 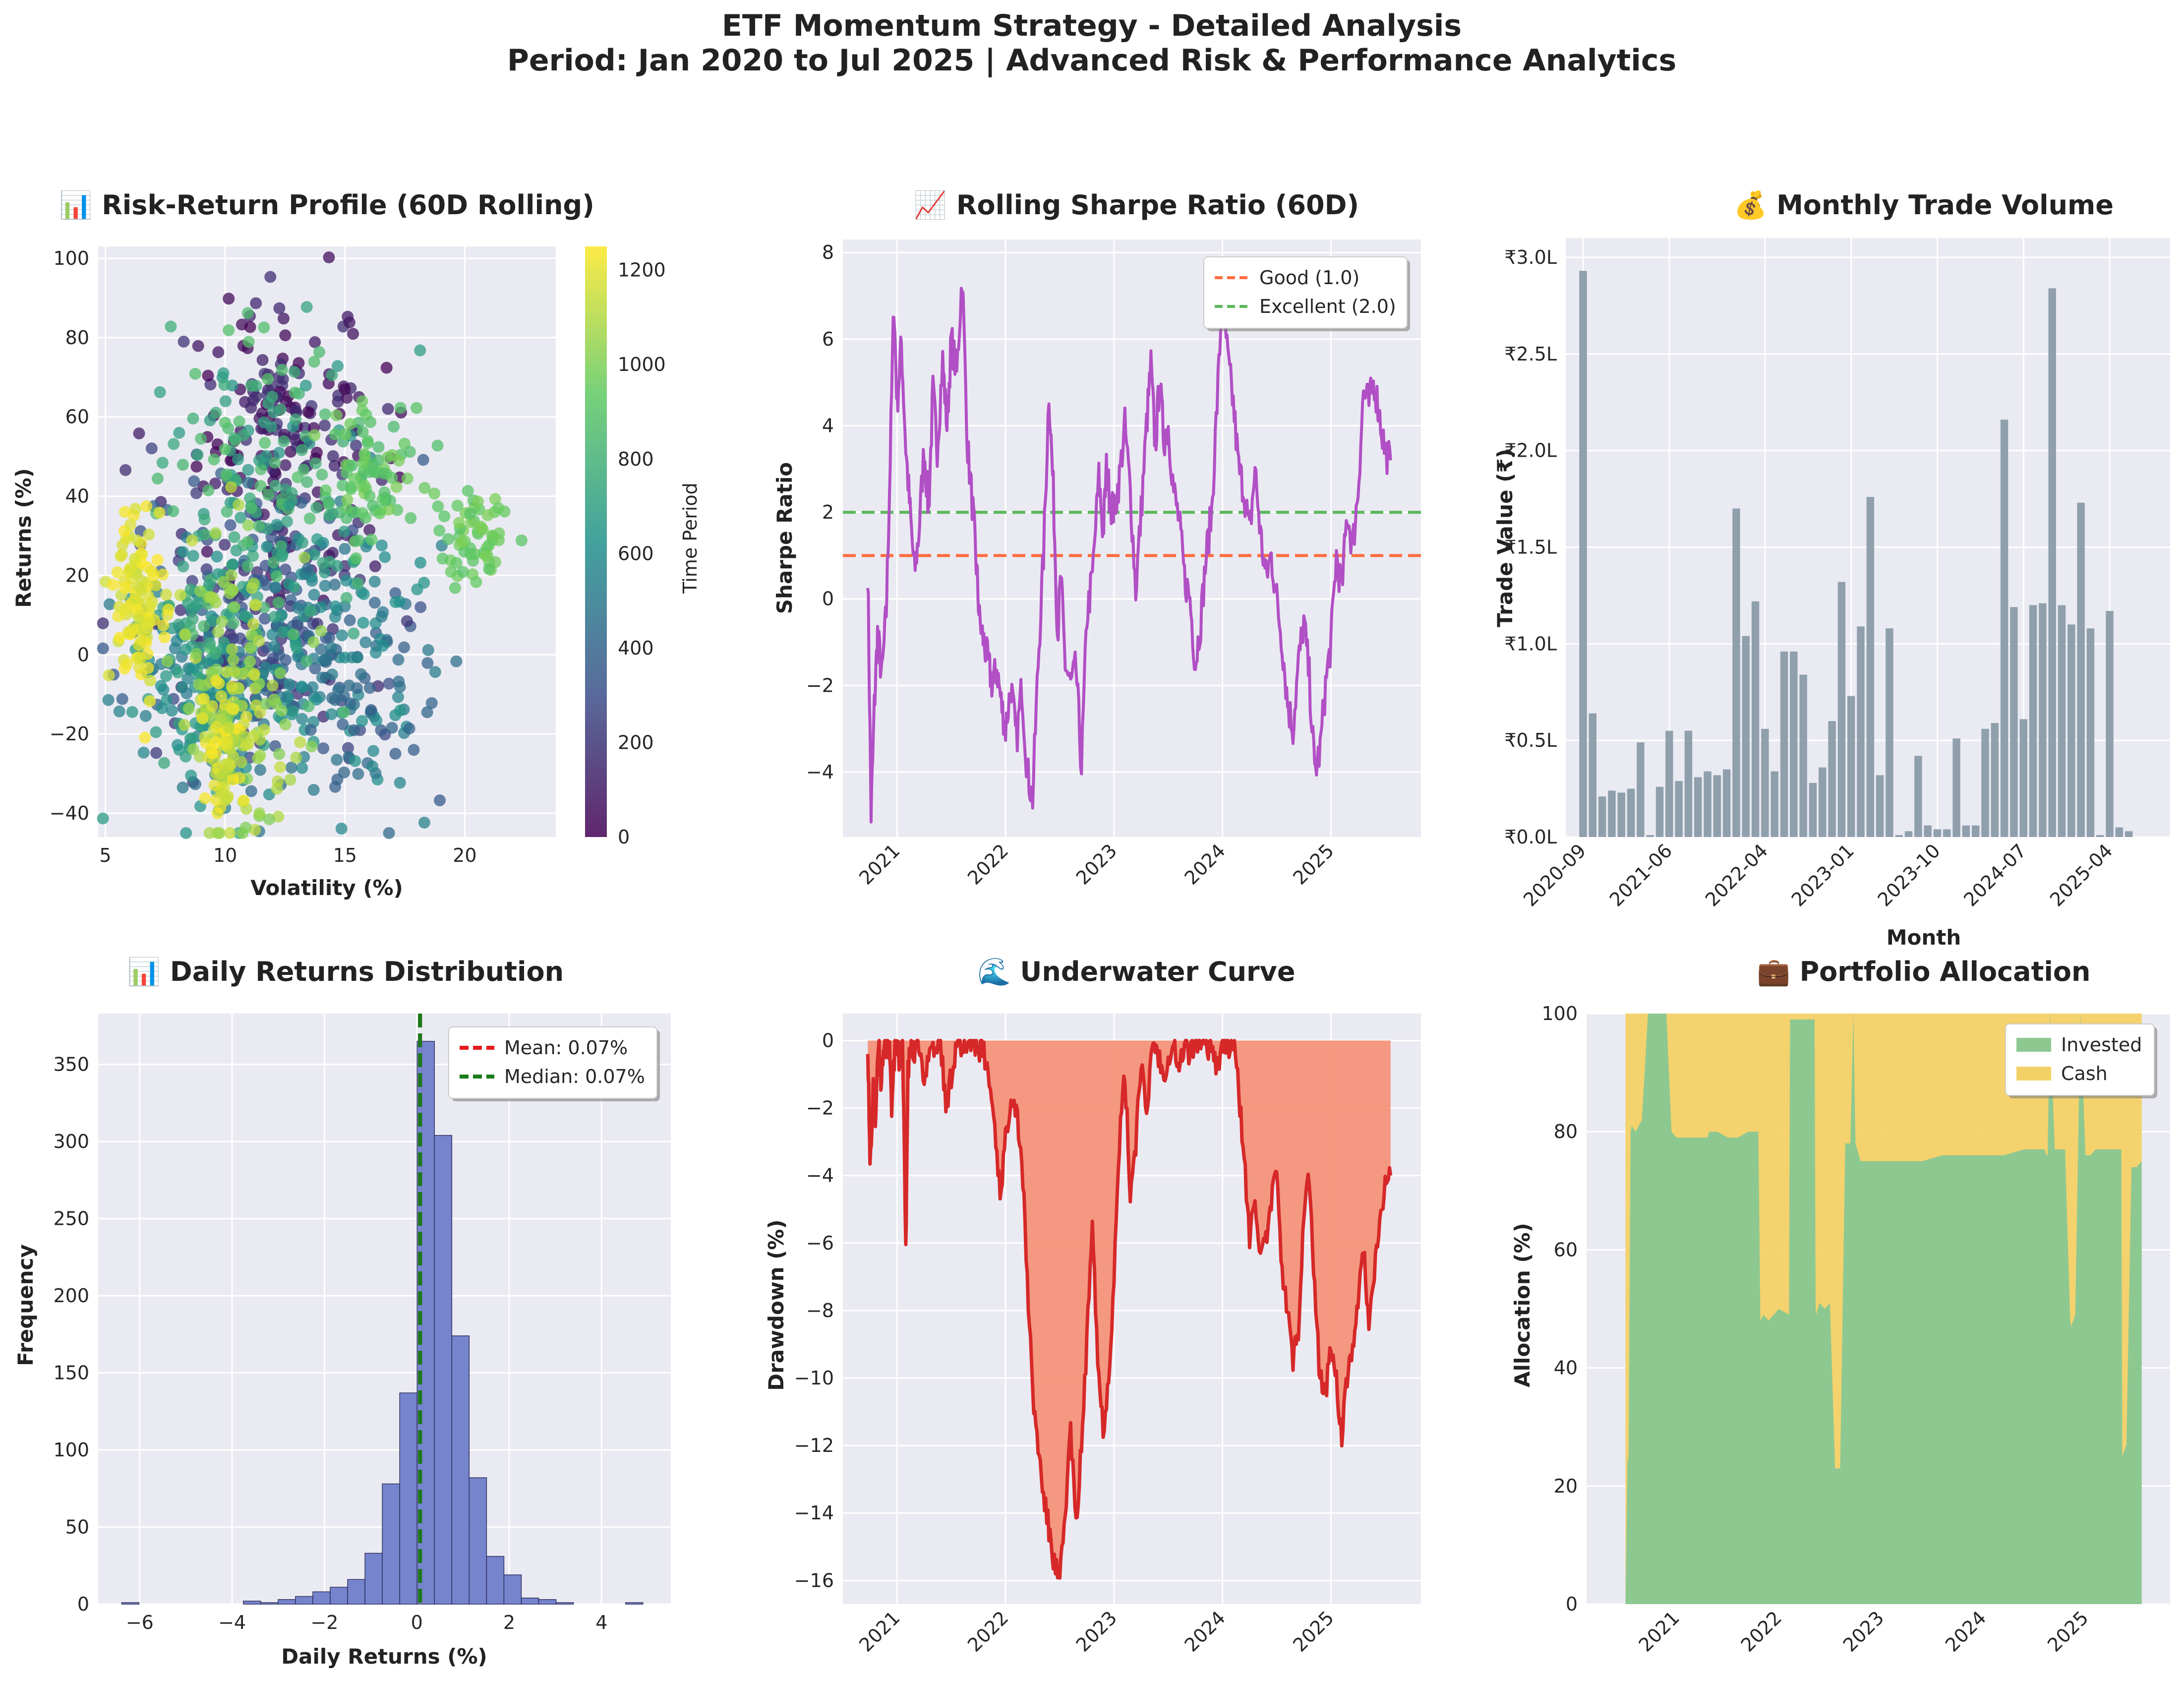 I want to click on y-axis-label: Frequency, so click(x=25, y=1305).